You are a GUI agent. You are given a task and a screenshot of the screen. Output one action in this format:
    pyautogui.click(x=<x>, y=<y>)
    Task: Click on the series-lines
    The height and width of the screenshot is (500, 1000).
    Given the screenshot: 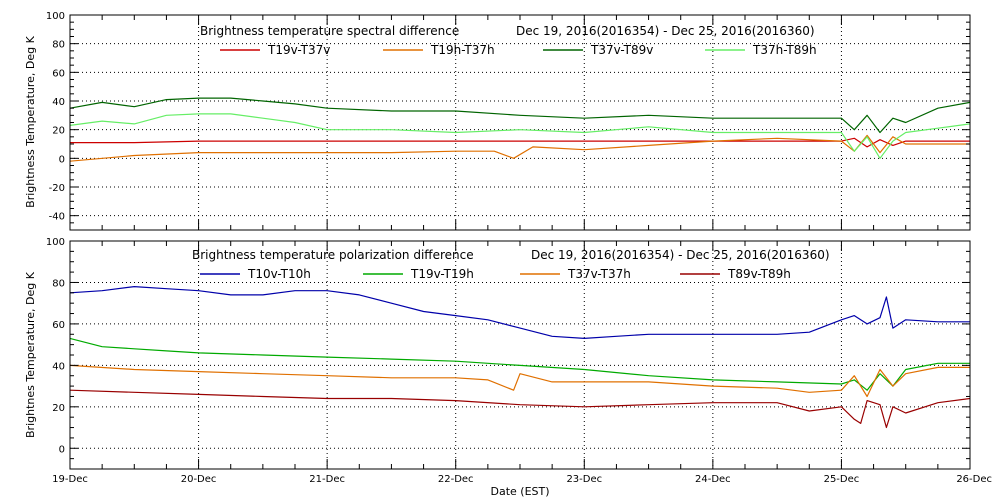 What is the action you would take?
    pyautogui.click(x=520, y=129)
    